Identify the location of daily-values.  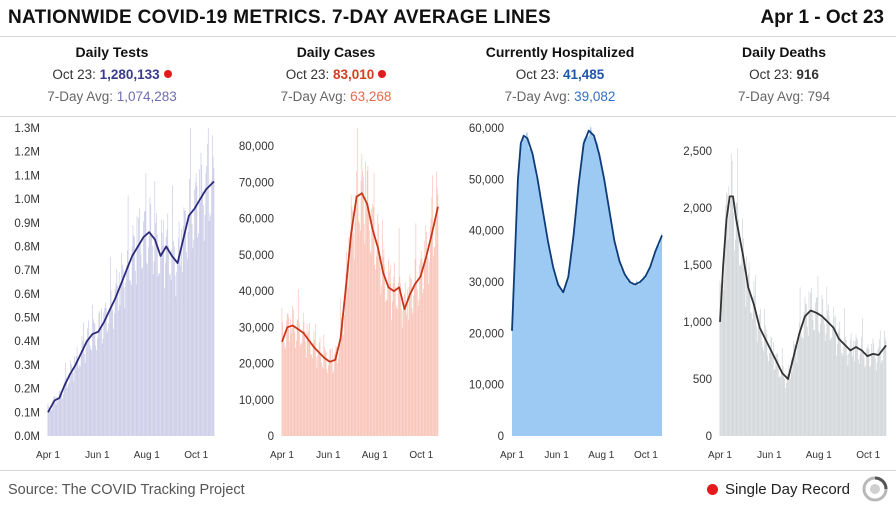
(803, 292).